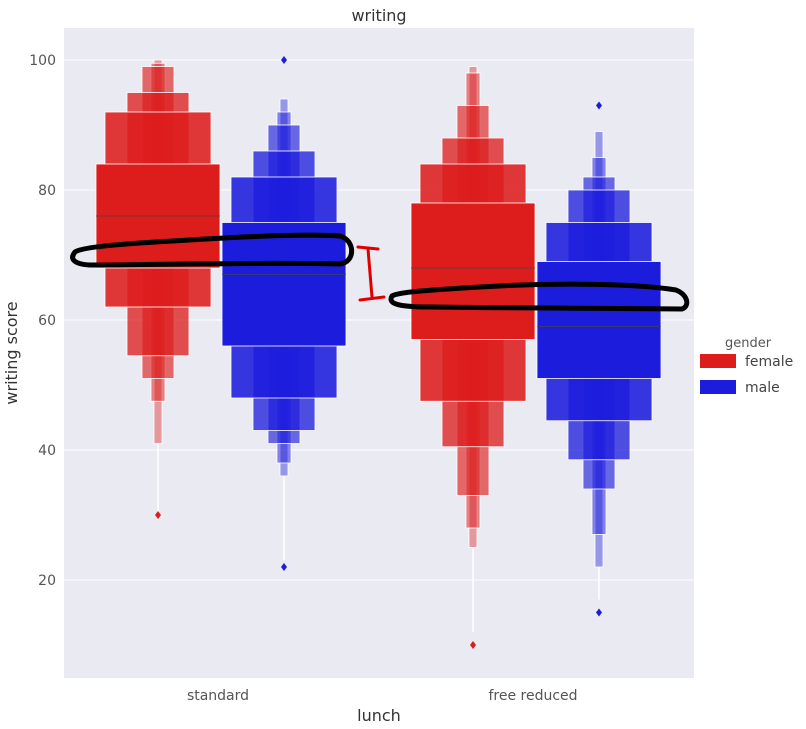  Describe the element at coordinates (532, 696) in the screenshot. I see `x-tick-label: free reduced` at that location.